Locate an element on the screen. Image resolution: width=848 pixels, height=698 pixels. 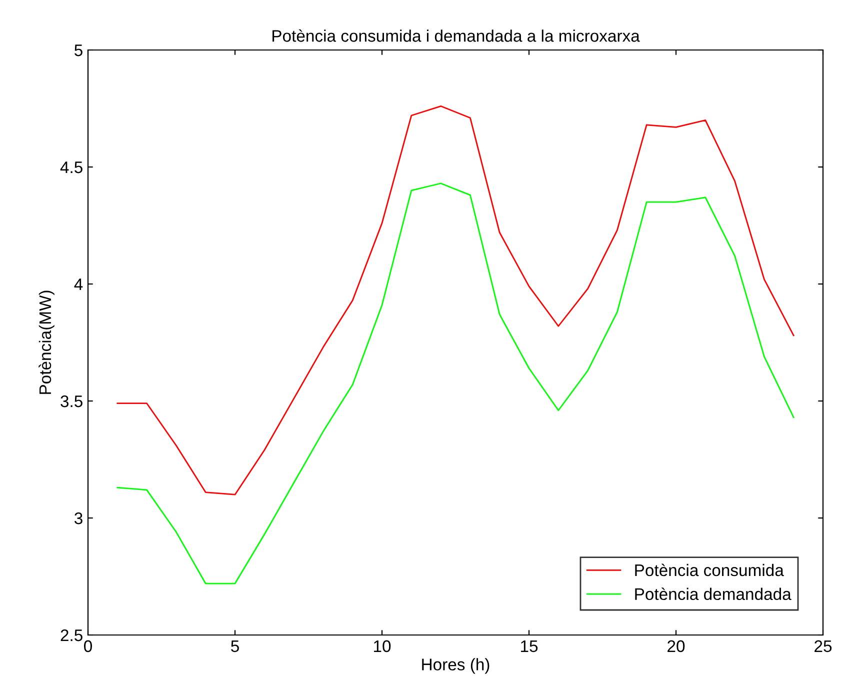
chart-title: Potència consumida i demandada a la microxarxa is located at coordinates (456, 35).